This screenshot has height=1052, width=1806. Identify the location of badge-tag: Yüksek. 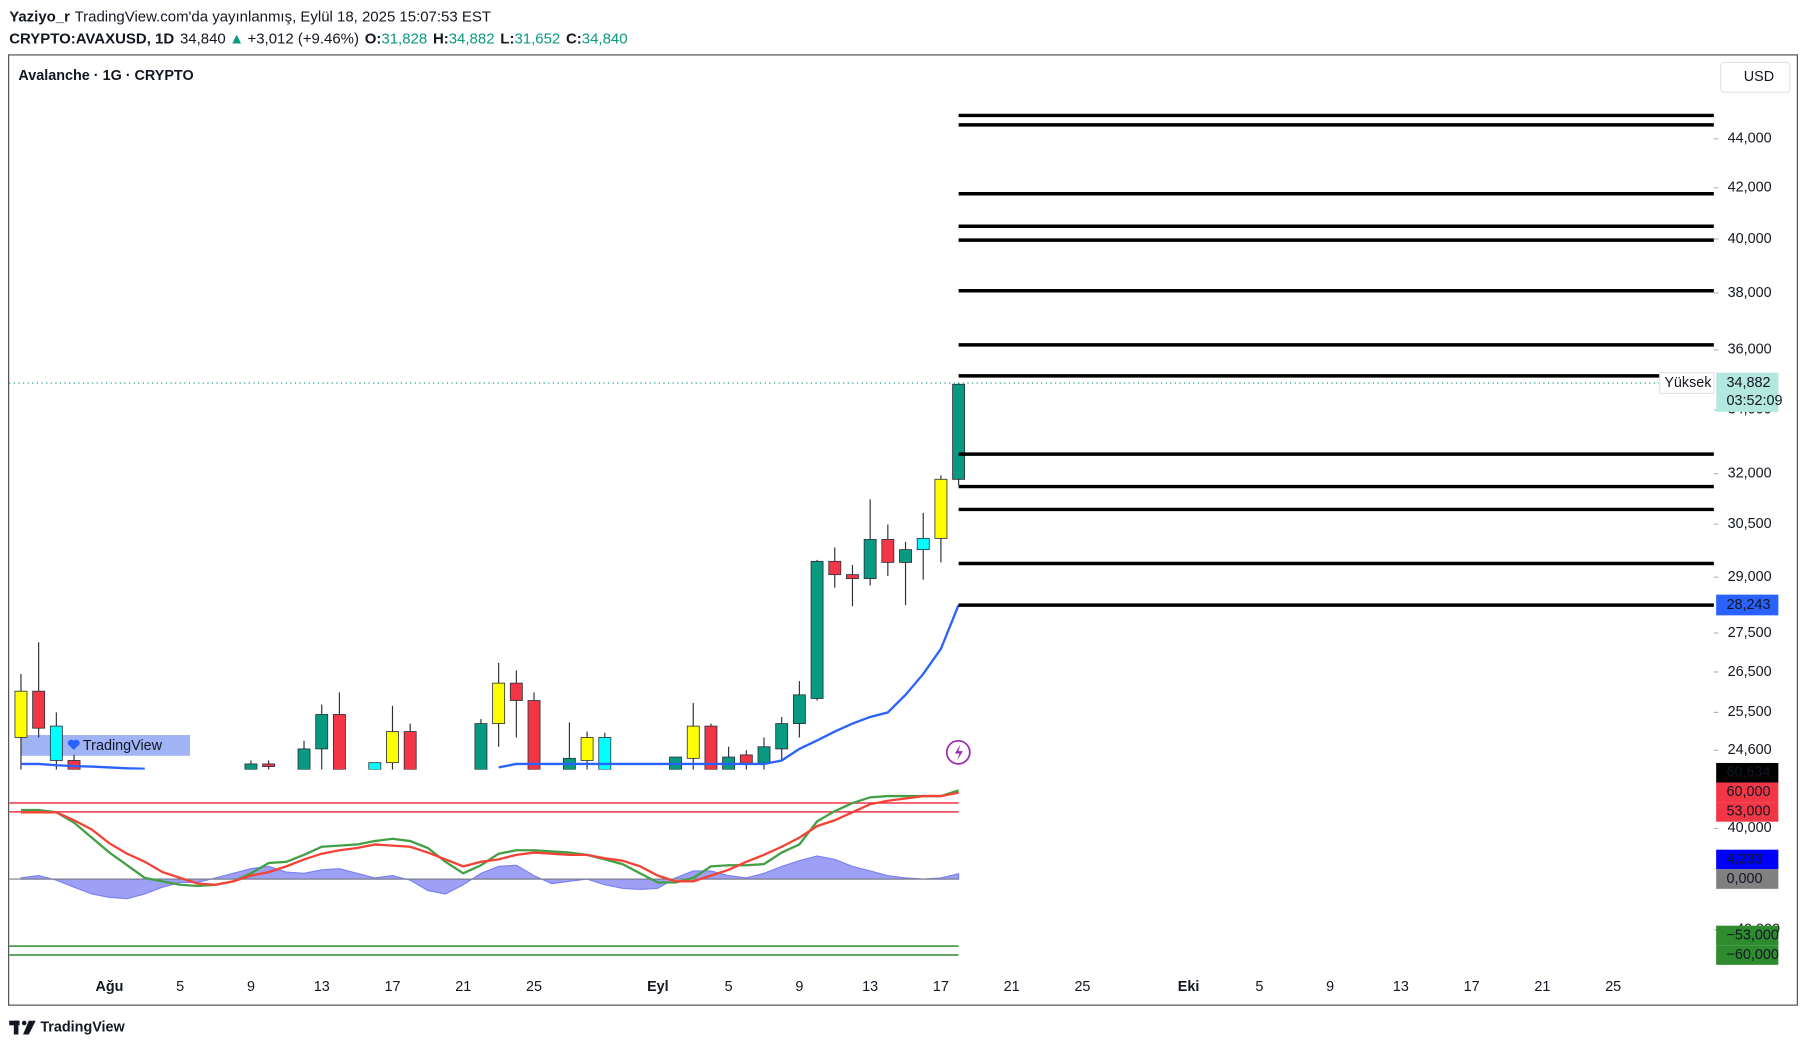
(1688, 383).